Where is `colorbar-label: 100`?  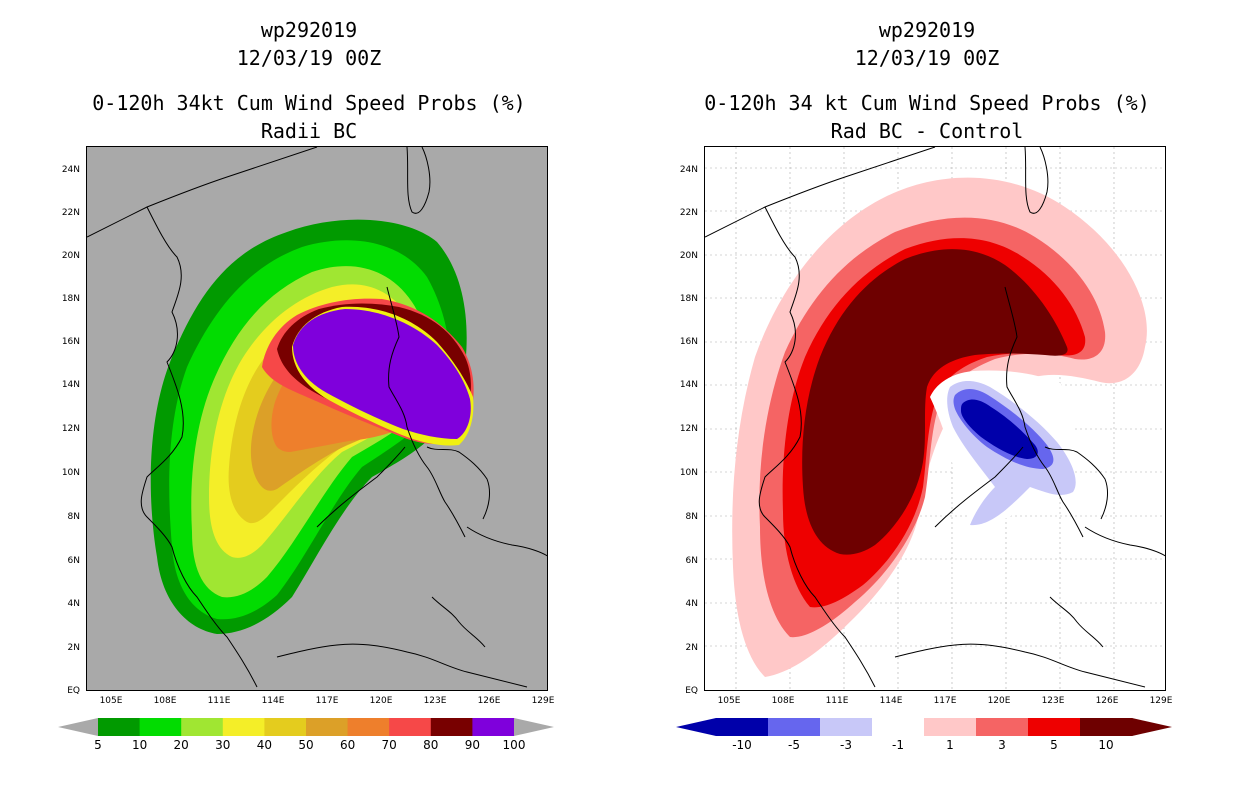 colorbar-label: 100 is located at coordinates (514, 745).